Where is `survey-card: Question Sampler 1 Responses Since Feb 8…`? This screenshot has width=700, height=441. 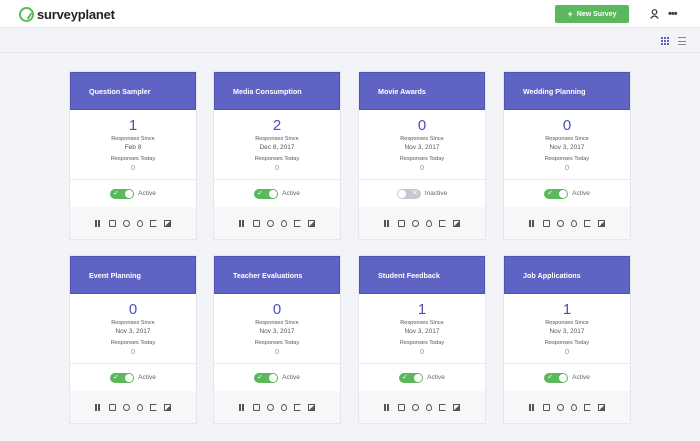 survey-card: Question Sampler 1 Responses Since Feb 8… is located at coordinates (133, 155).